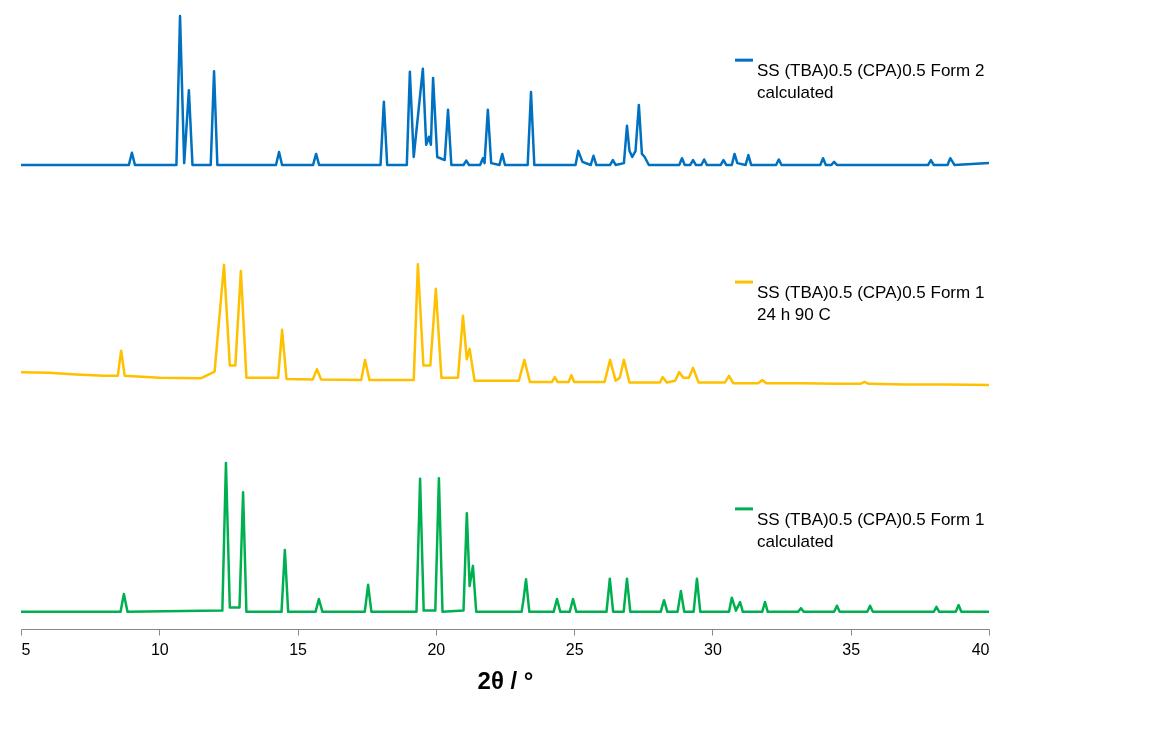 Image resolution: width=1154 pixels, height=735 pixels. Describe the element at coordinates (436, 649) in the screenshot. I see `x-tick-label: 20` at that location.